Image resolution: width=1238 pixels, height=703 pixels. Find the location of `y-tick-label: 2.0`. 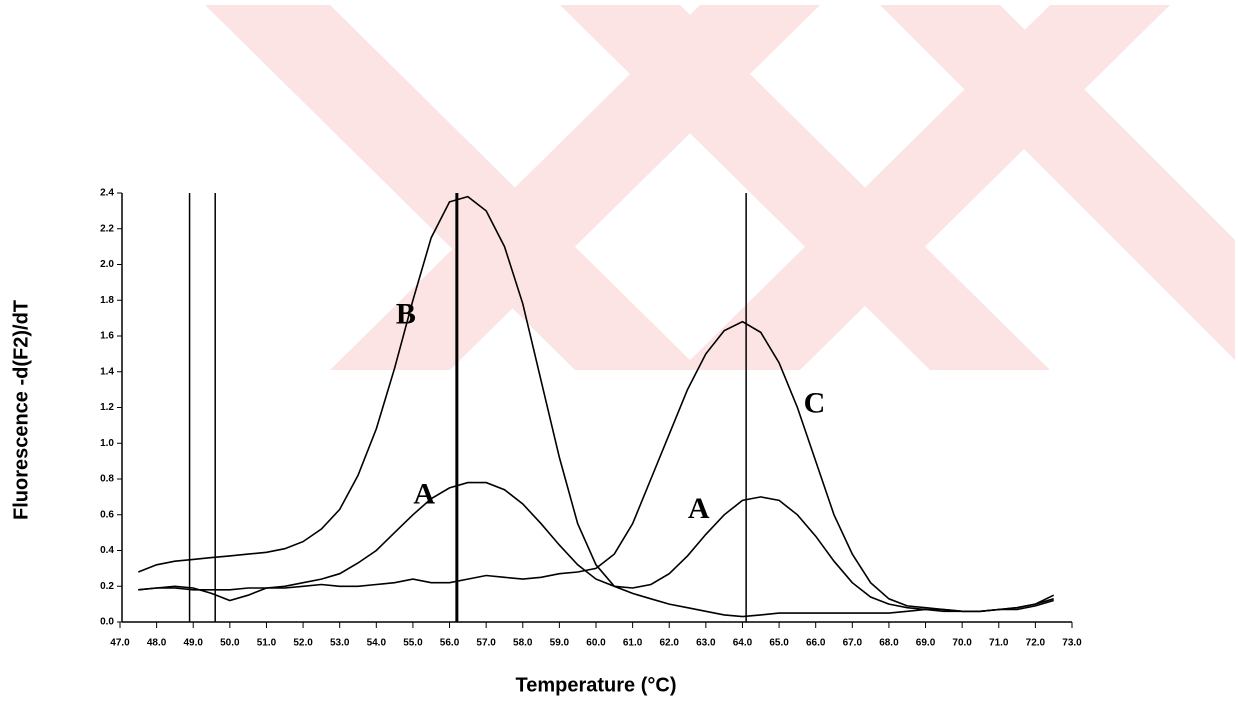

y-tick-label: 2.0 is located at coordinates (107, 264).